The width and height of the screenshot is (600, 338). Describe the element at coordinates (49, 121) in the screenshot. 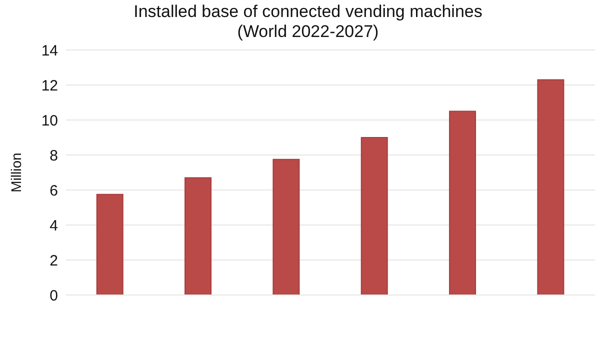

I see `y-tick-label: 10` at that location.